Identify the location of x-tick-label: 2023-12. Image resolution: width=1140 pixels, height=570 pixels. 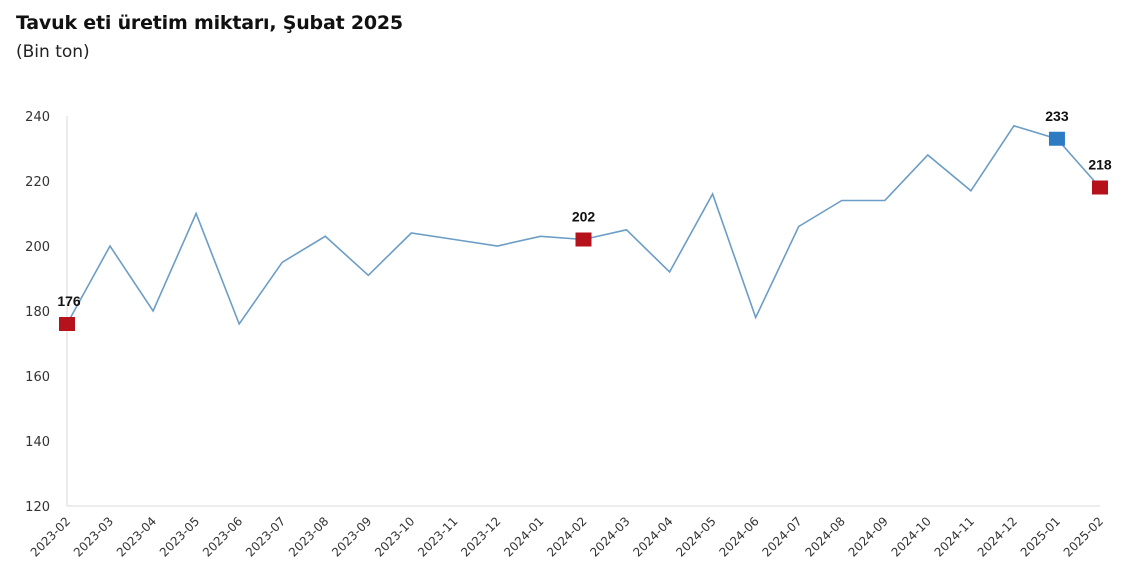
(480, 536).